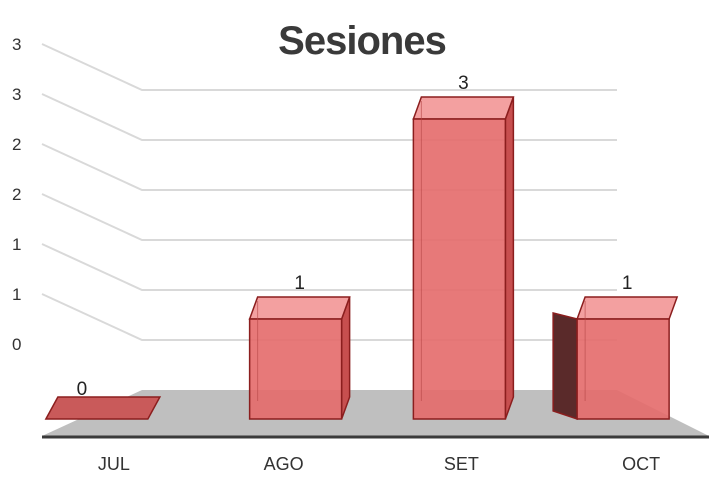 The height and width of the screenshot is (481, 709). I want to click on bar-flat, so click(103, 408).